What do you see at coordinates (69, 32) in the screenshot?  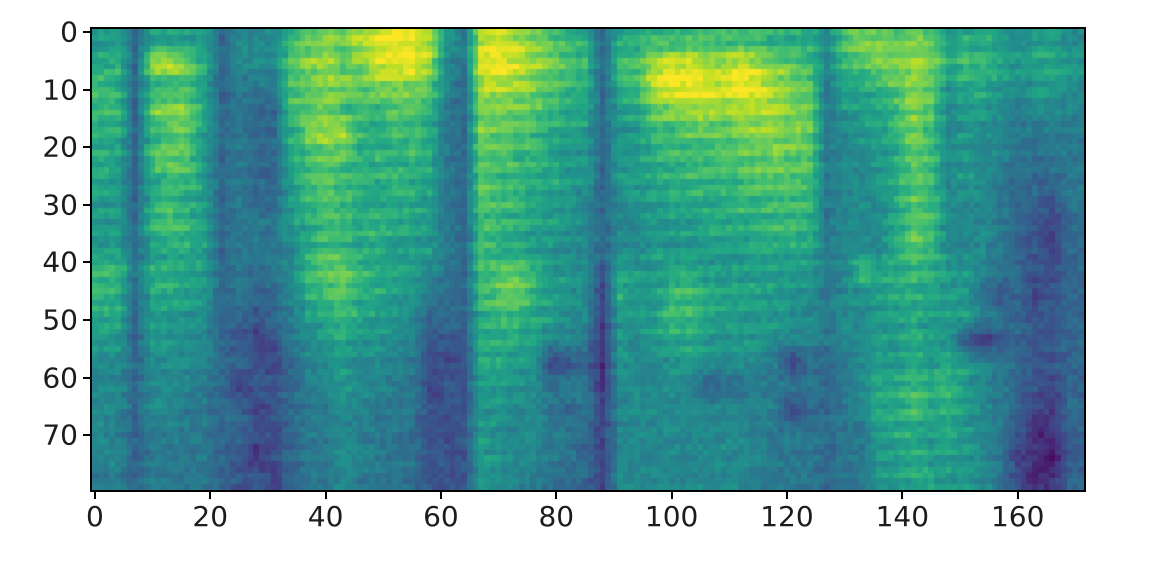 I see `y-tick-label: 0` at bounding box center [69, 32].